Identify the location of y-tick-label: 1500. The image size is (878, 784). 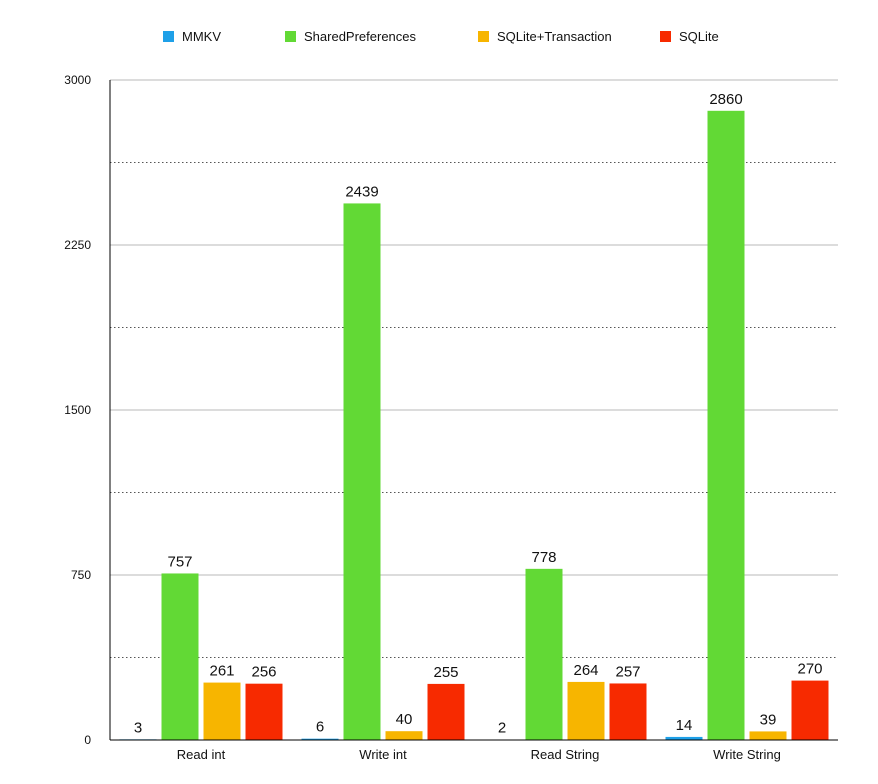
(77, 410).